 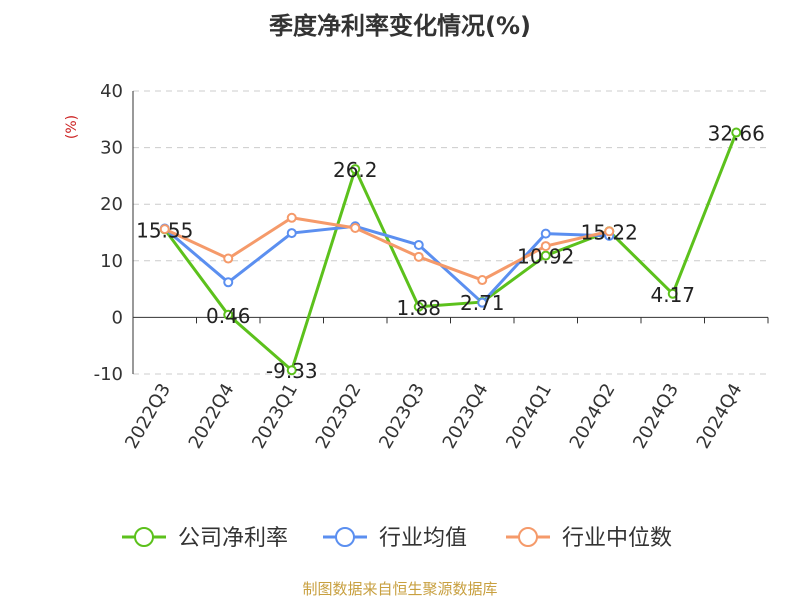 I want to click on data-label: 0.46, so click(x=228, y=316).